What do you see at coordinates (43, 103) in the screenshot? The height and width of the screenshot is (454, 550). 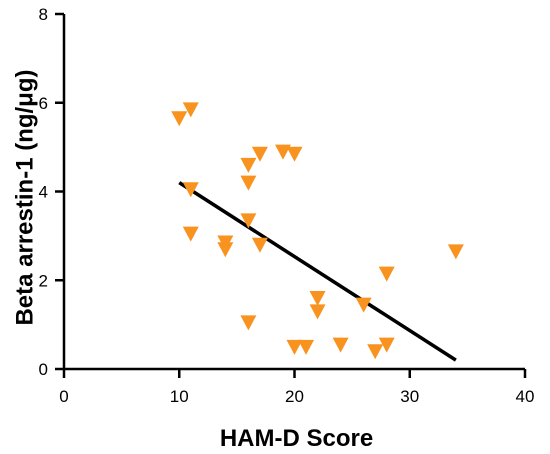 I see `y-tick-label: 6` at bounding box center [43, 103].